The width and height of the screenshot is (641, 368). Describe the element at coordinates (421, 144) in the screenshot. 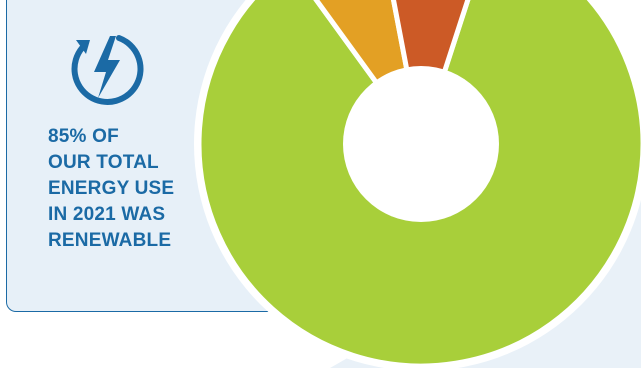

I see `donut-hole` at that location.